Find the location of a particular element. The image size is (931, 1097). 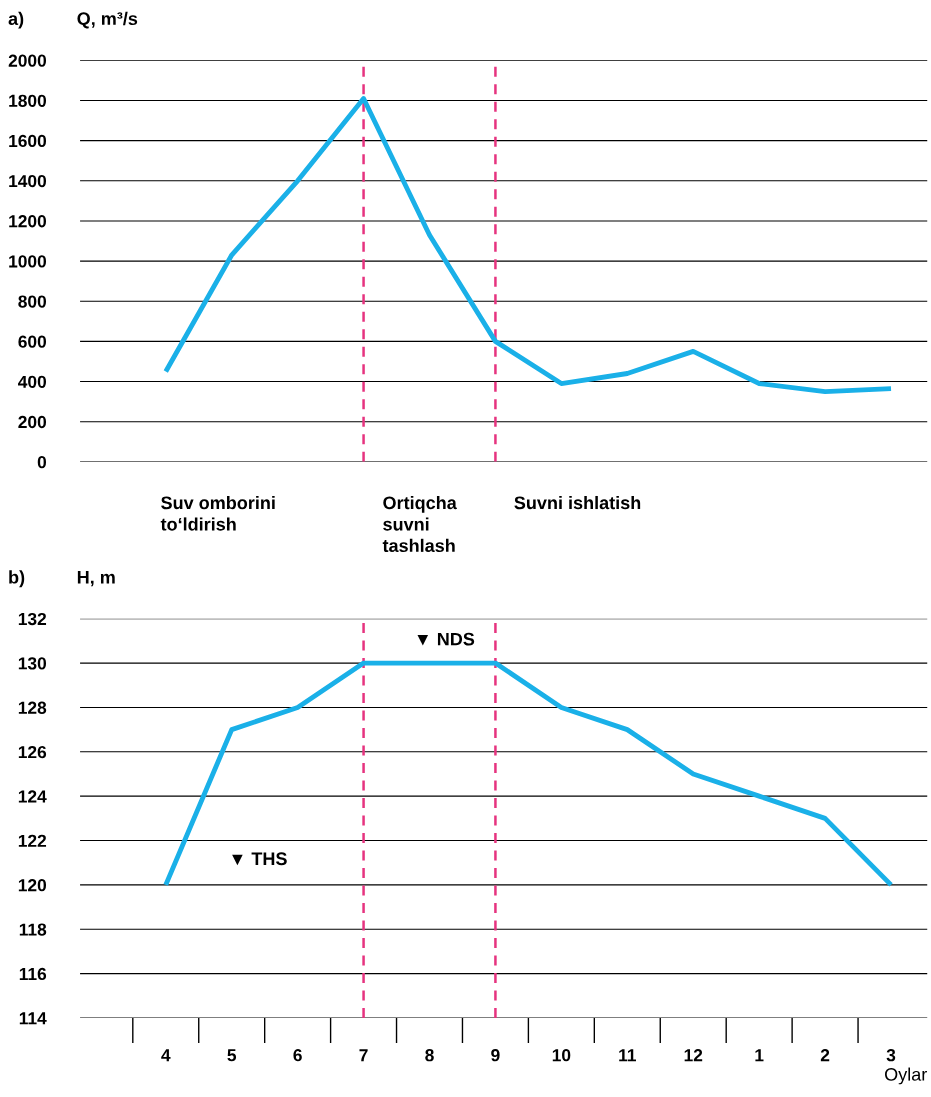

y-tick-label: 128 is located at coordinates (32, 707).